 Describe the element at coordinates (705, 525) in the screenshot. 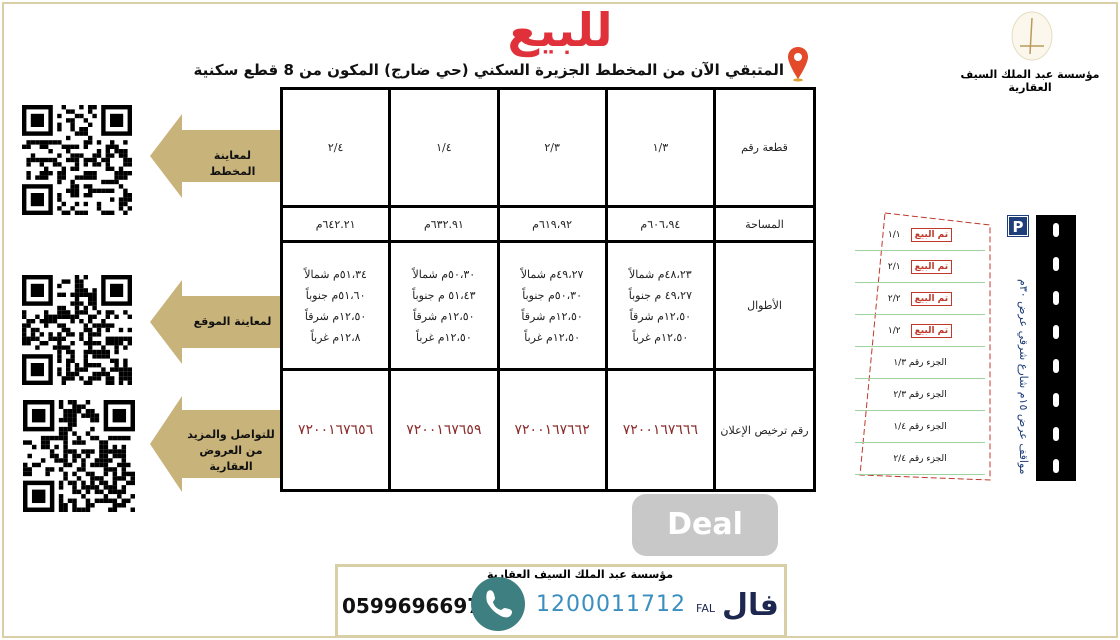

I see `watermark: Deal` at that location.